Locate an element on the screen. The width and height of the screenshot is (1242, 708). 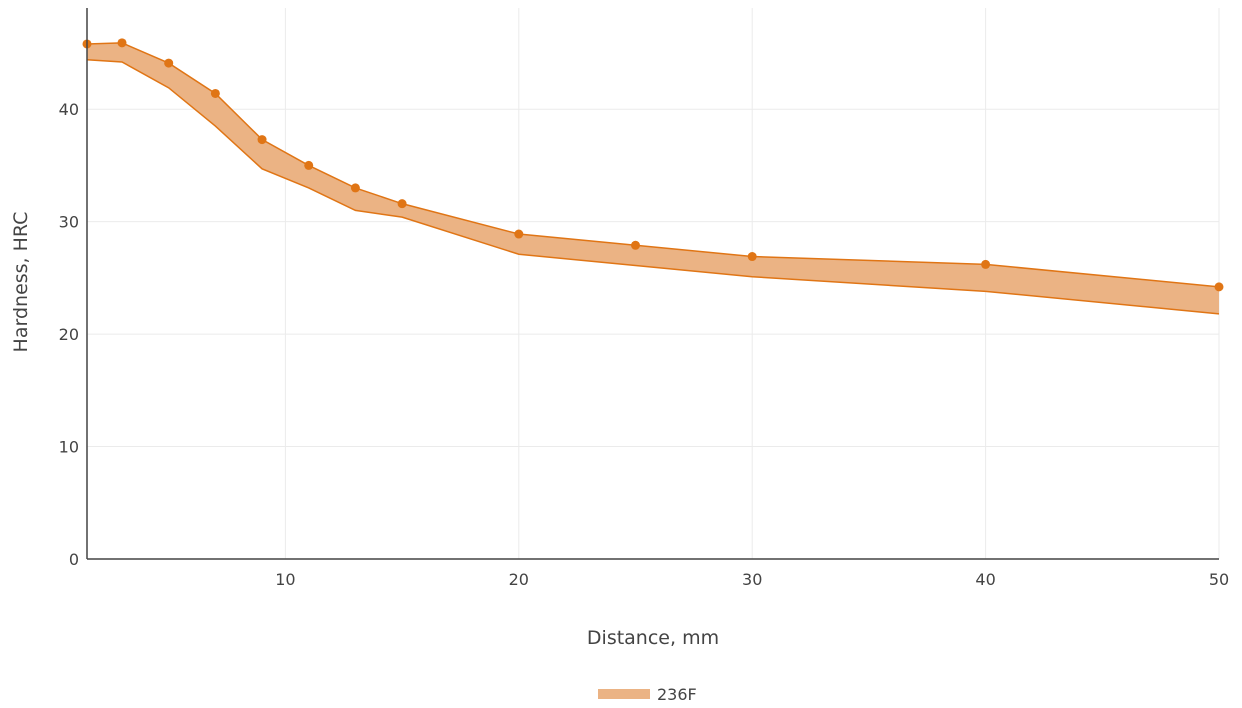
x-axis-title: Distance, mm is located at coordinates (653, 638).